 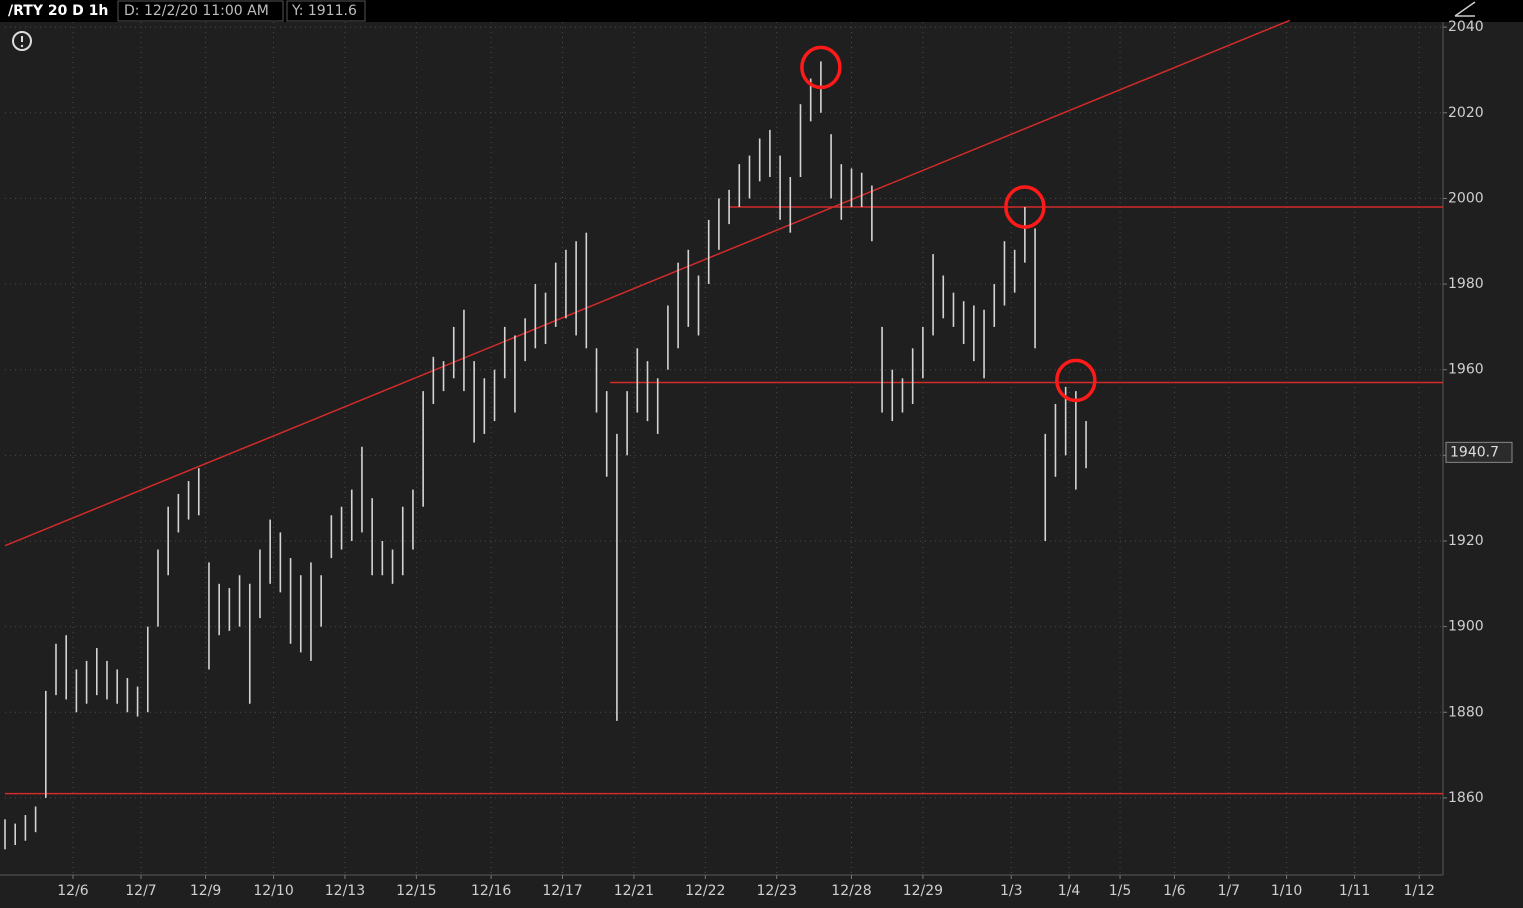 What do you see at coordinates (761, 11) in the screenshot?
I see `header-bar` at bounding box center [761, 11].